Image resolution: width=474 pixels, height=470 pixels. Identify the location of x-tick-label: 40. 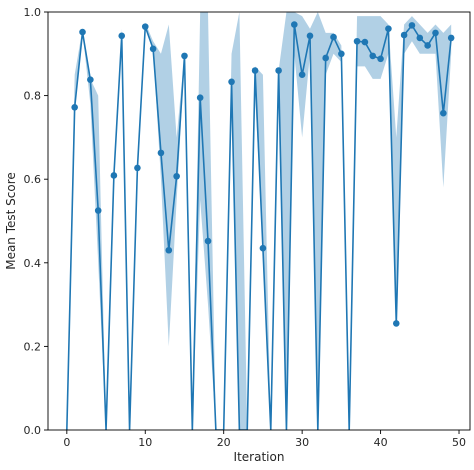
(381, 442).